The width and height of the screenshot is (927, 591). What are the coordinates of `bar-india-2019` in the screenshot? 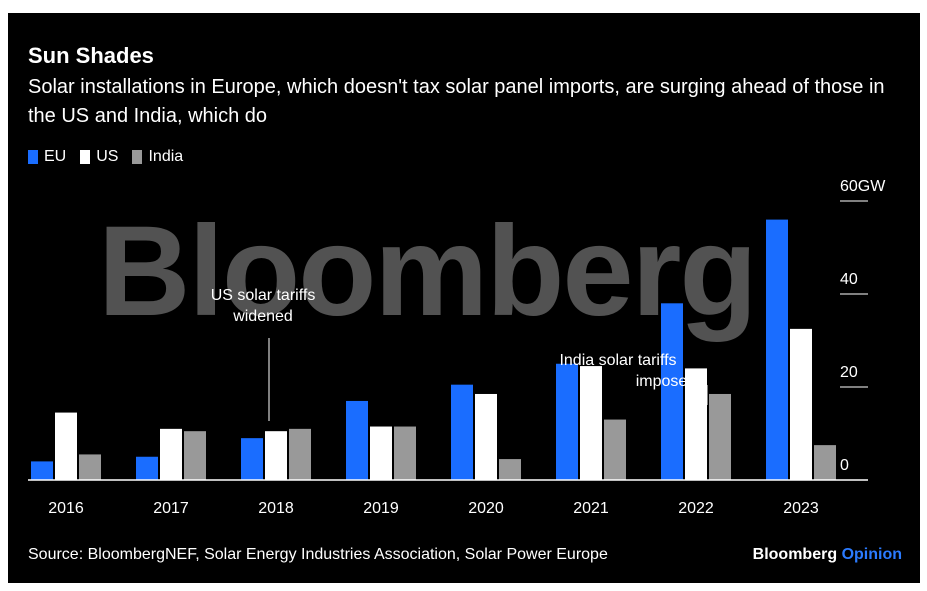 It's located at (405, 453).